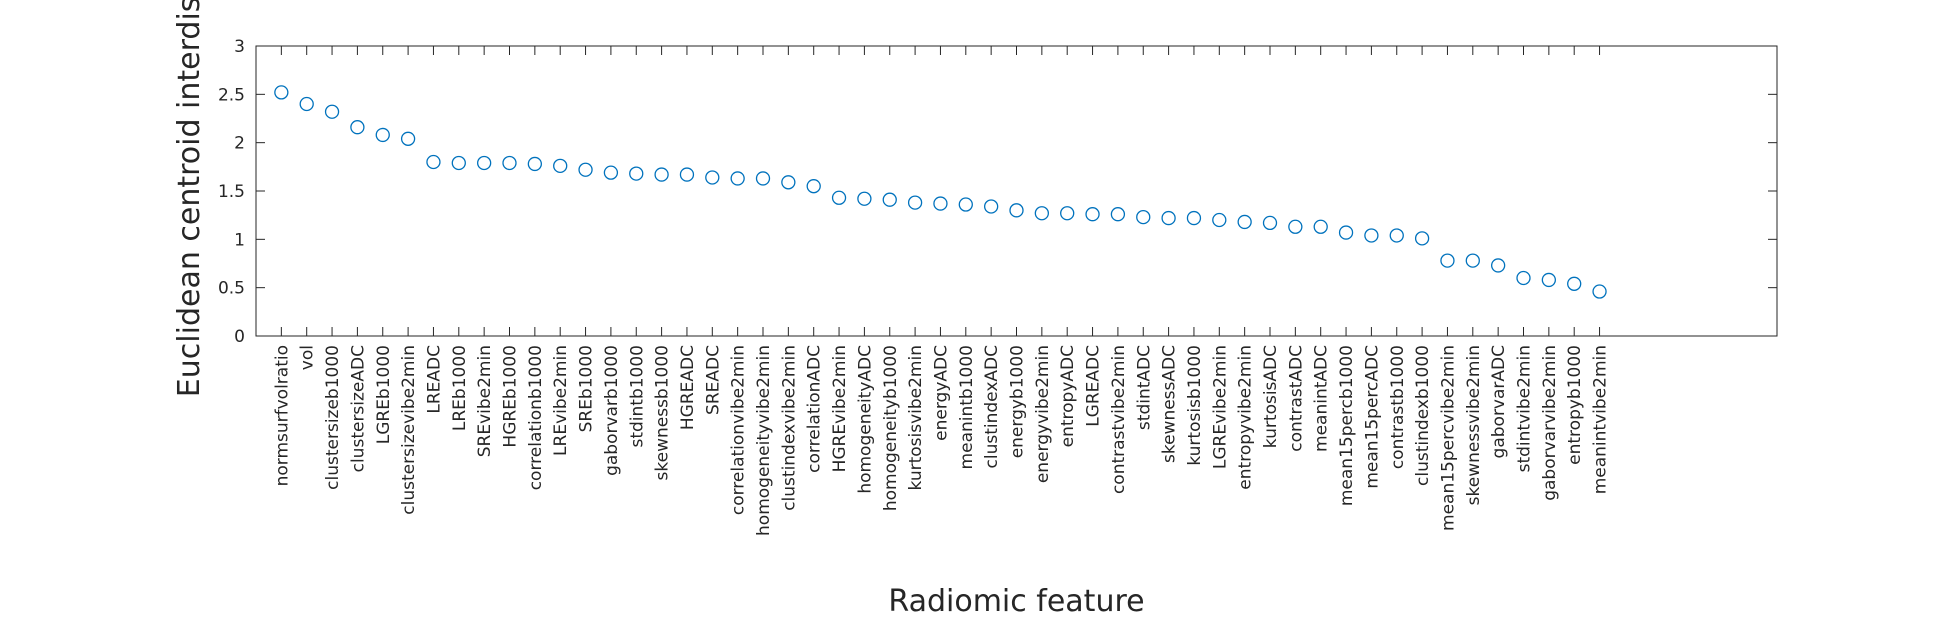  What do you see at coordinates (239, 47) in the screenshot?
I see `y-tick-label: 3` at bounding box center [239, 47].